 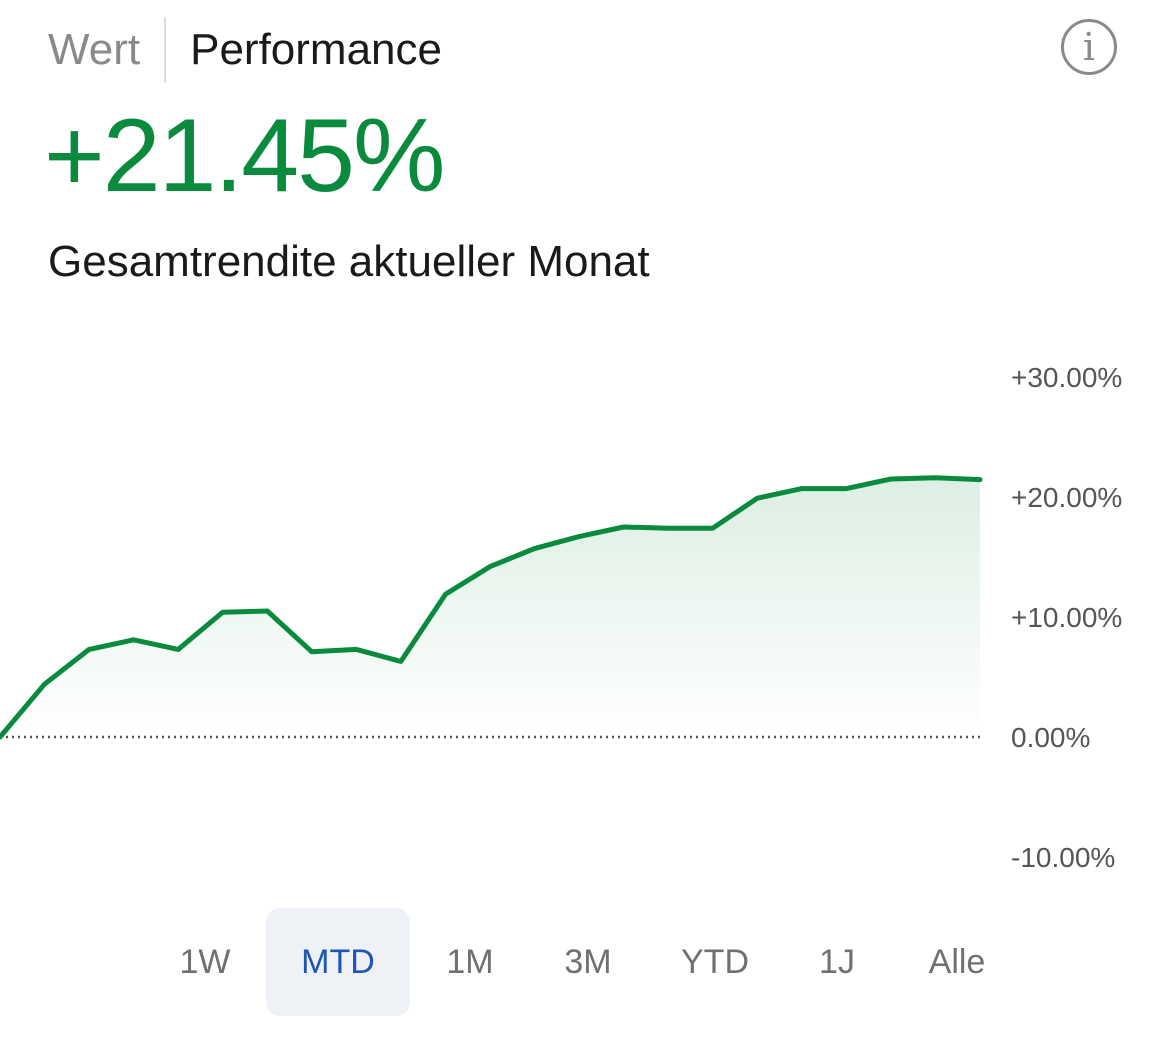 I want to click on tab-wert: Wert, so click(x=94, y=49).